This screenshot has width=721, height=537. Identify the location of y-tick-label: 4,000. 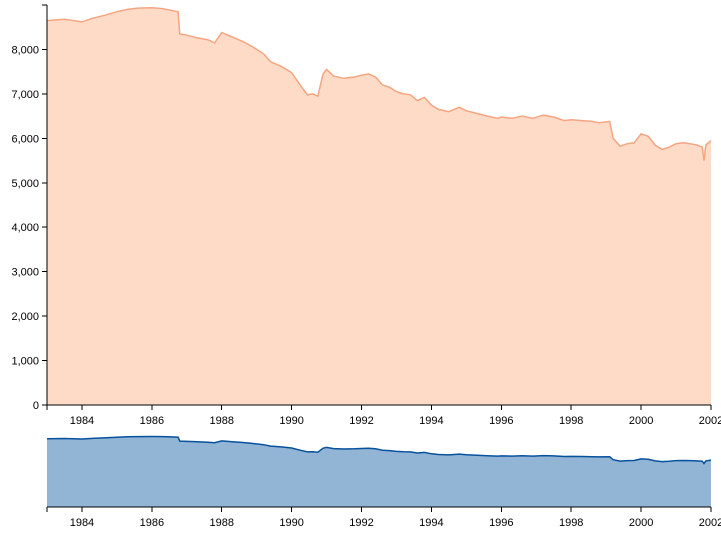
(25, 228).